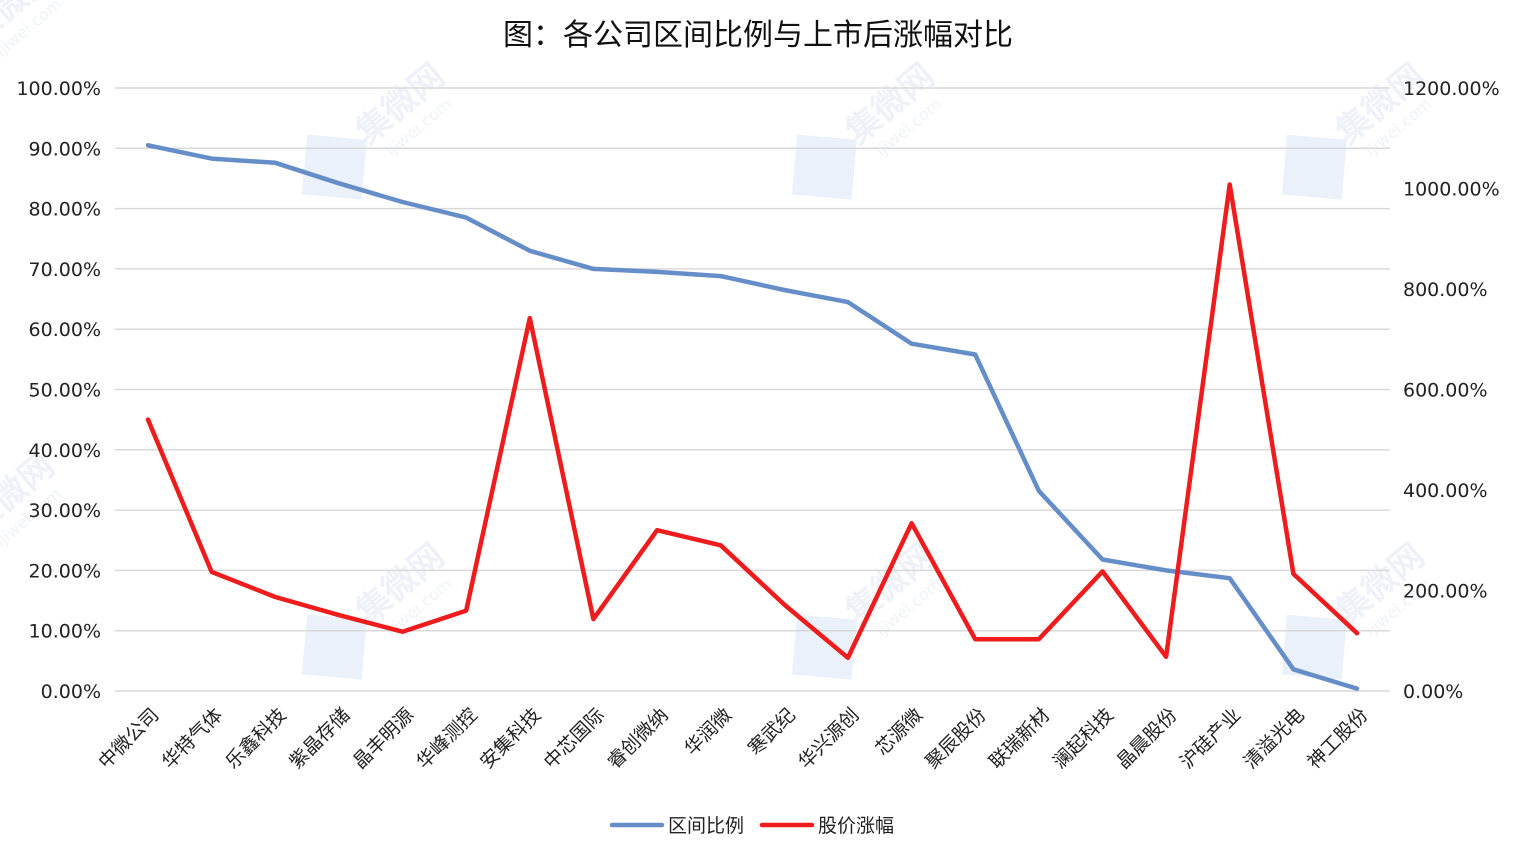  I want to click on x-tick-label: 寒武纪, so click(772, 732).